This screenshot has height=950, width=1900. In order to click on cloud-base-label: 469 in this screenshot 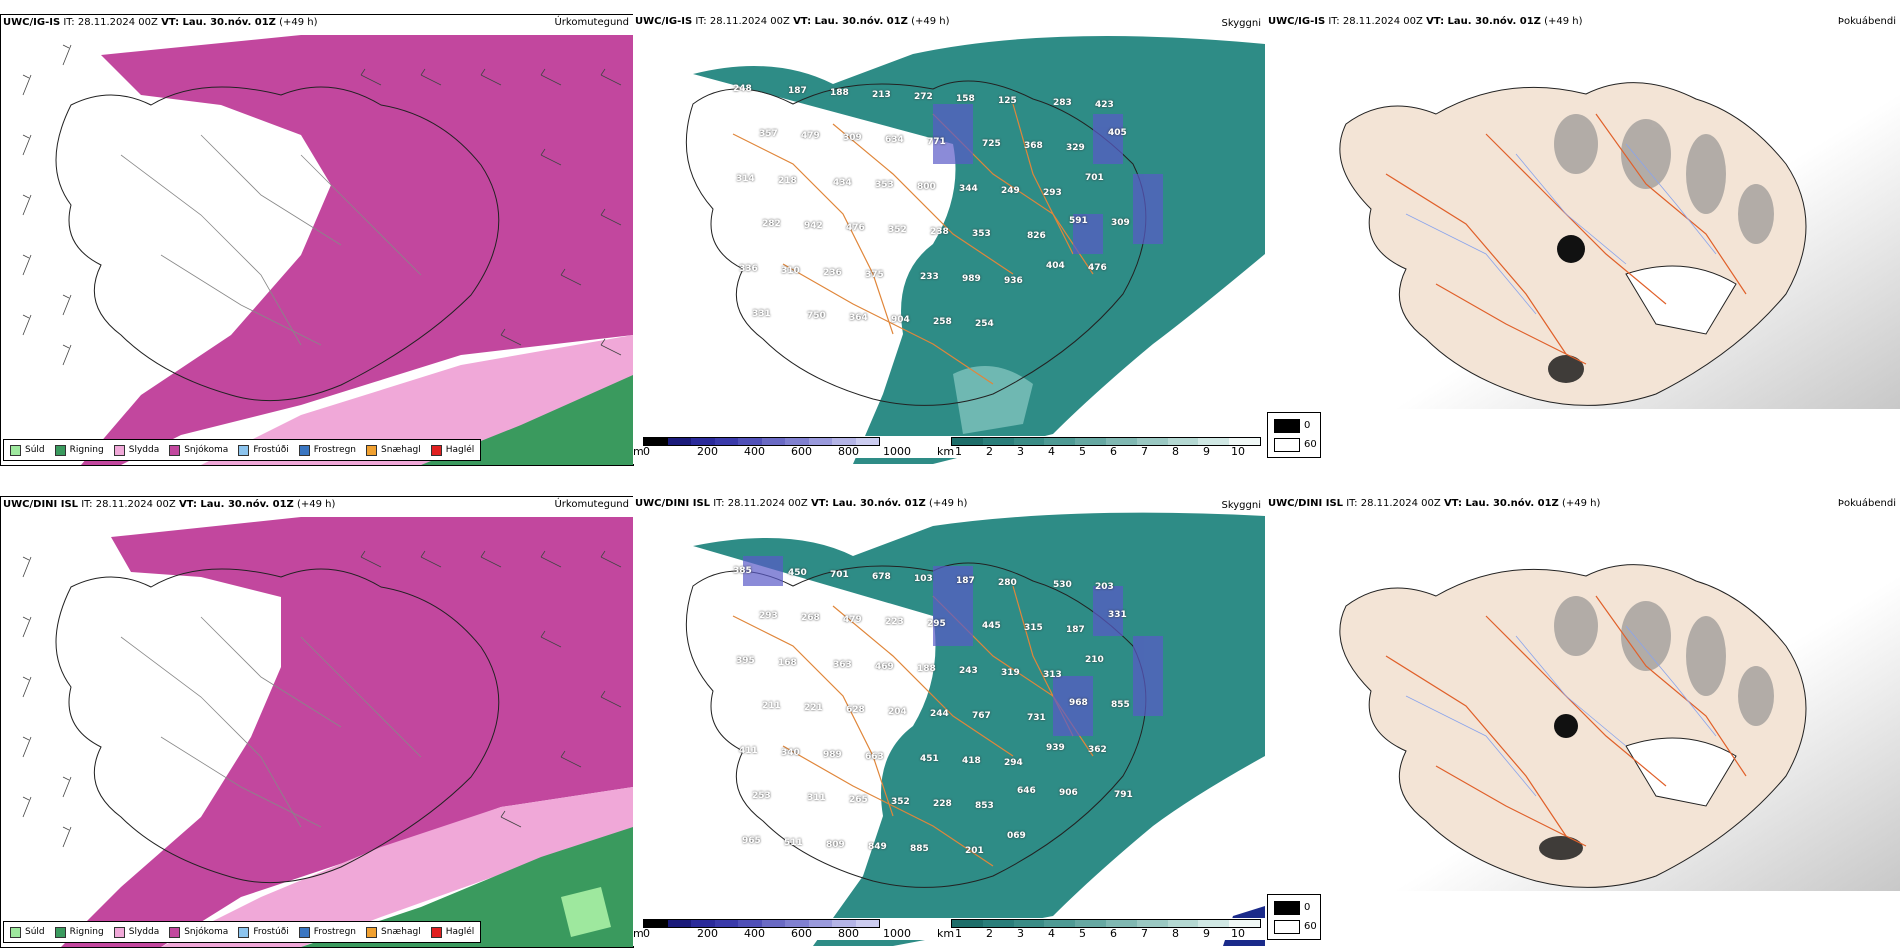, I will do `click(884, 667)`.